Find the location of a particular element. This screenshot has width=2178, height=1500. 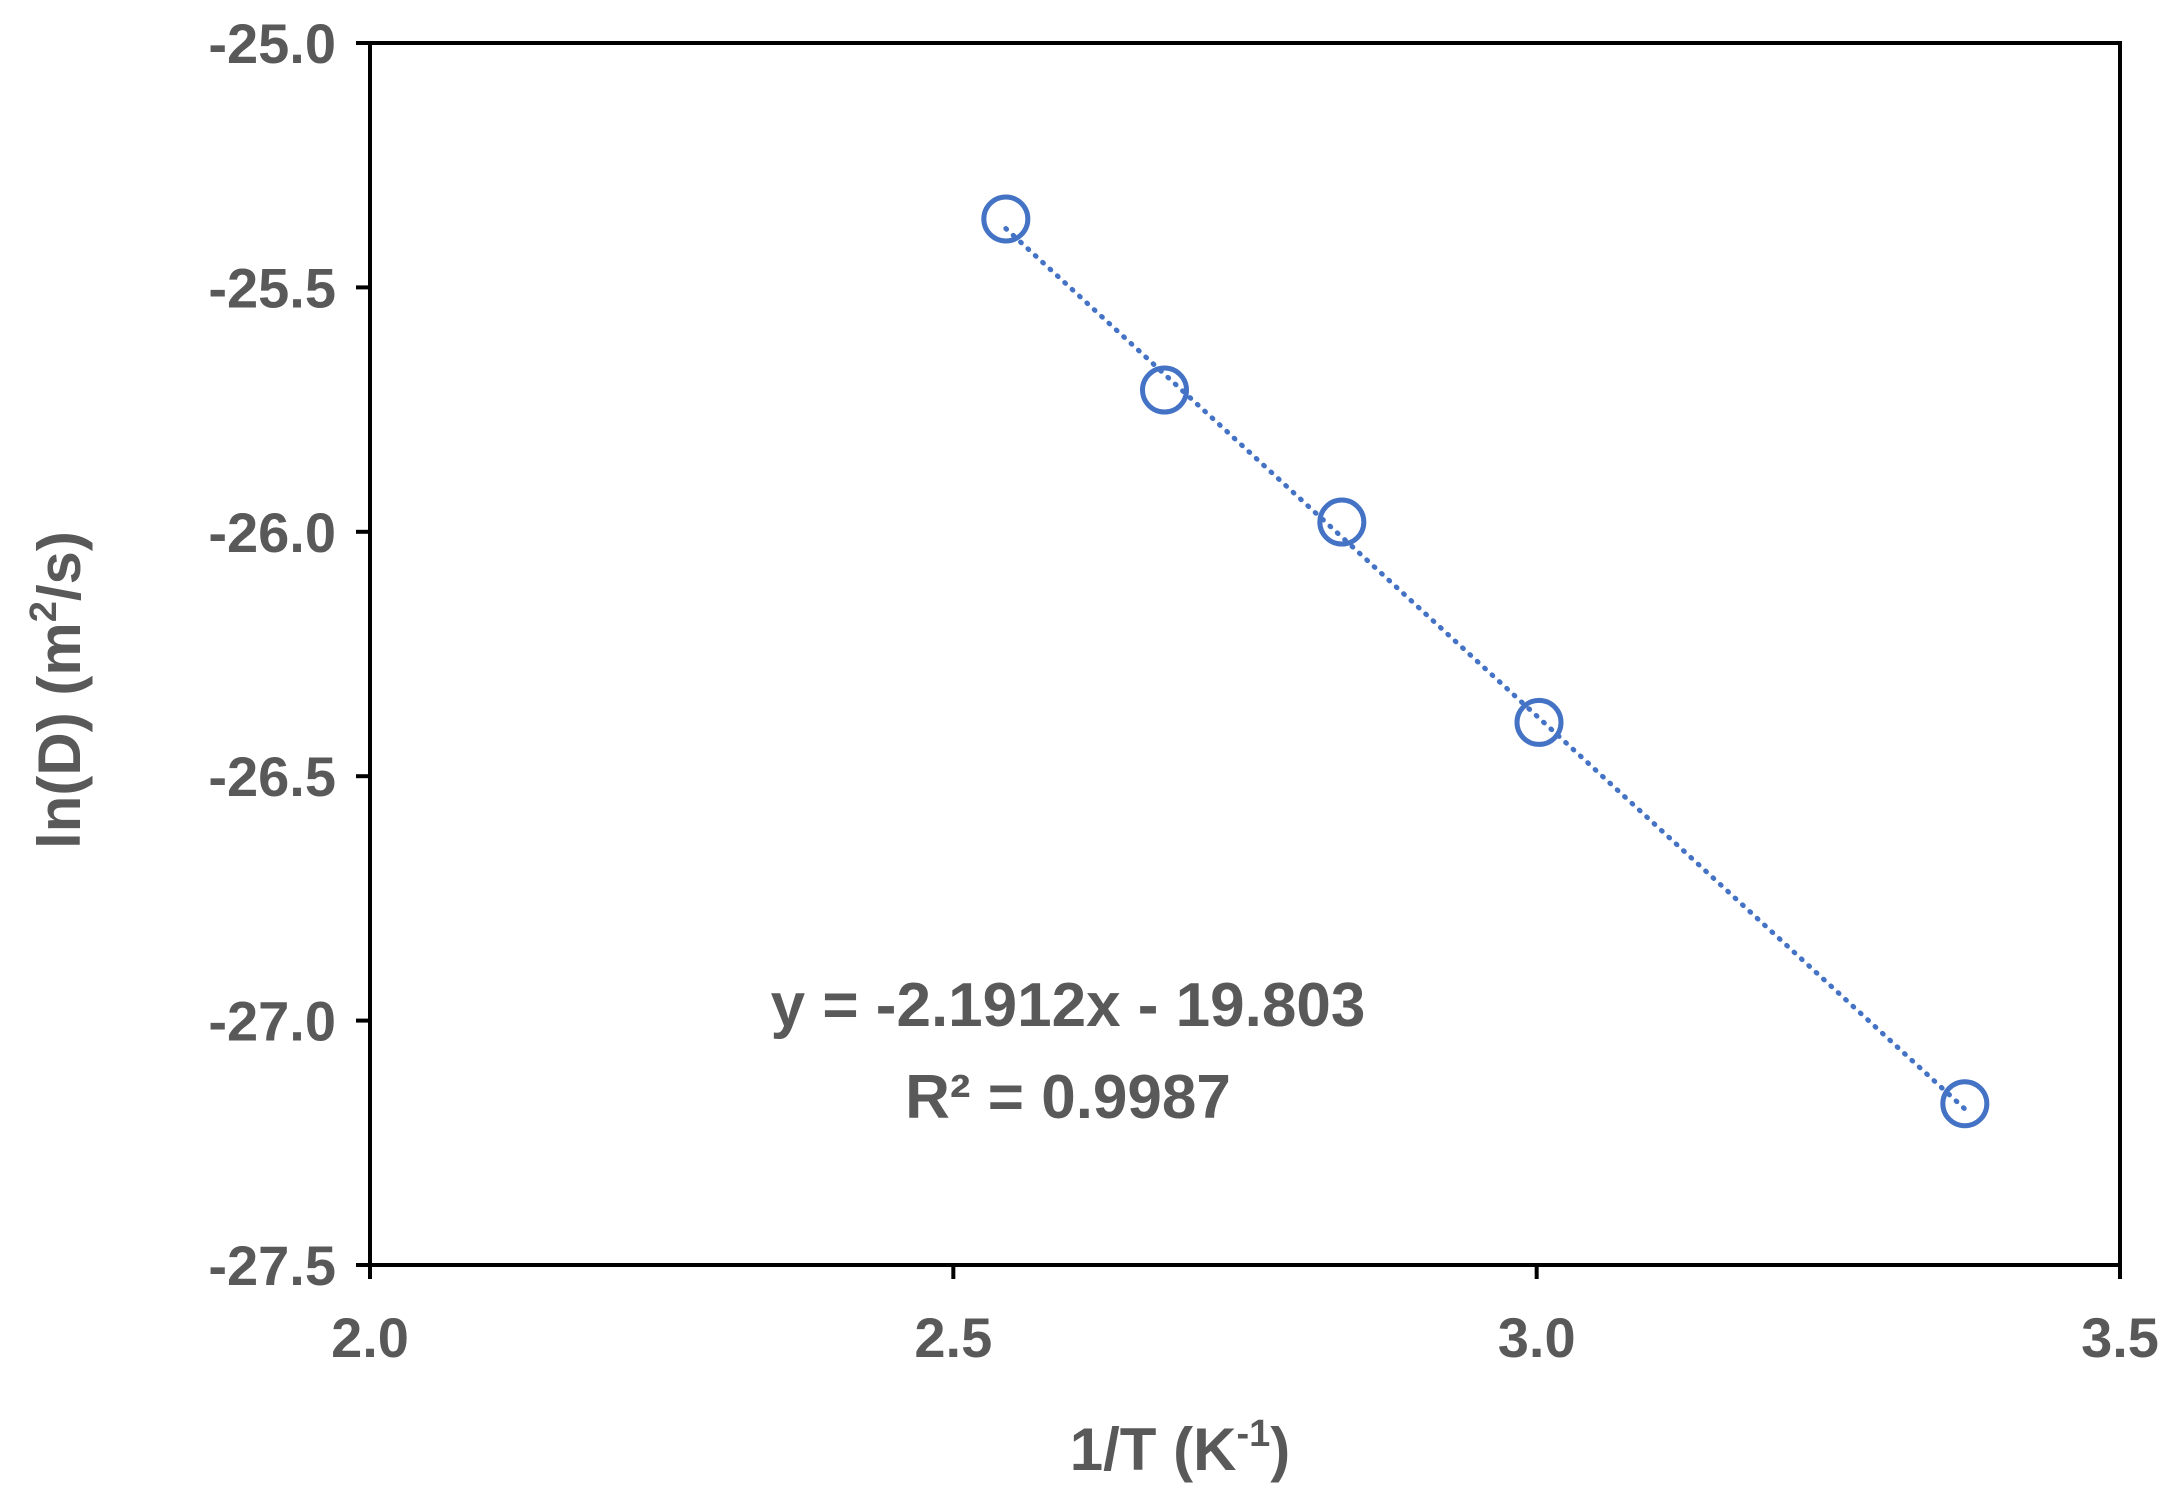

y-axis-title: ln(D) (m2/s) is located at coordinates (58, 690).